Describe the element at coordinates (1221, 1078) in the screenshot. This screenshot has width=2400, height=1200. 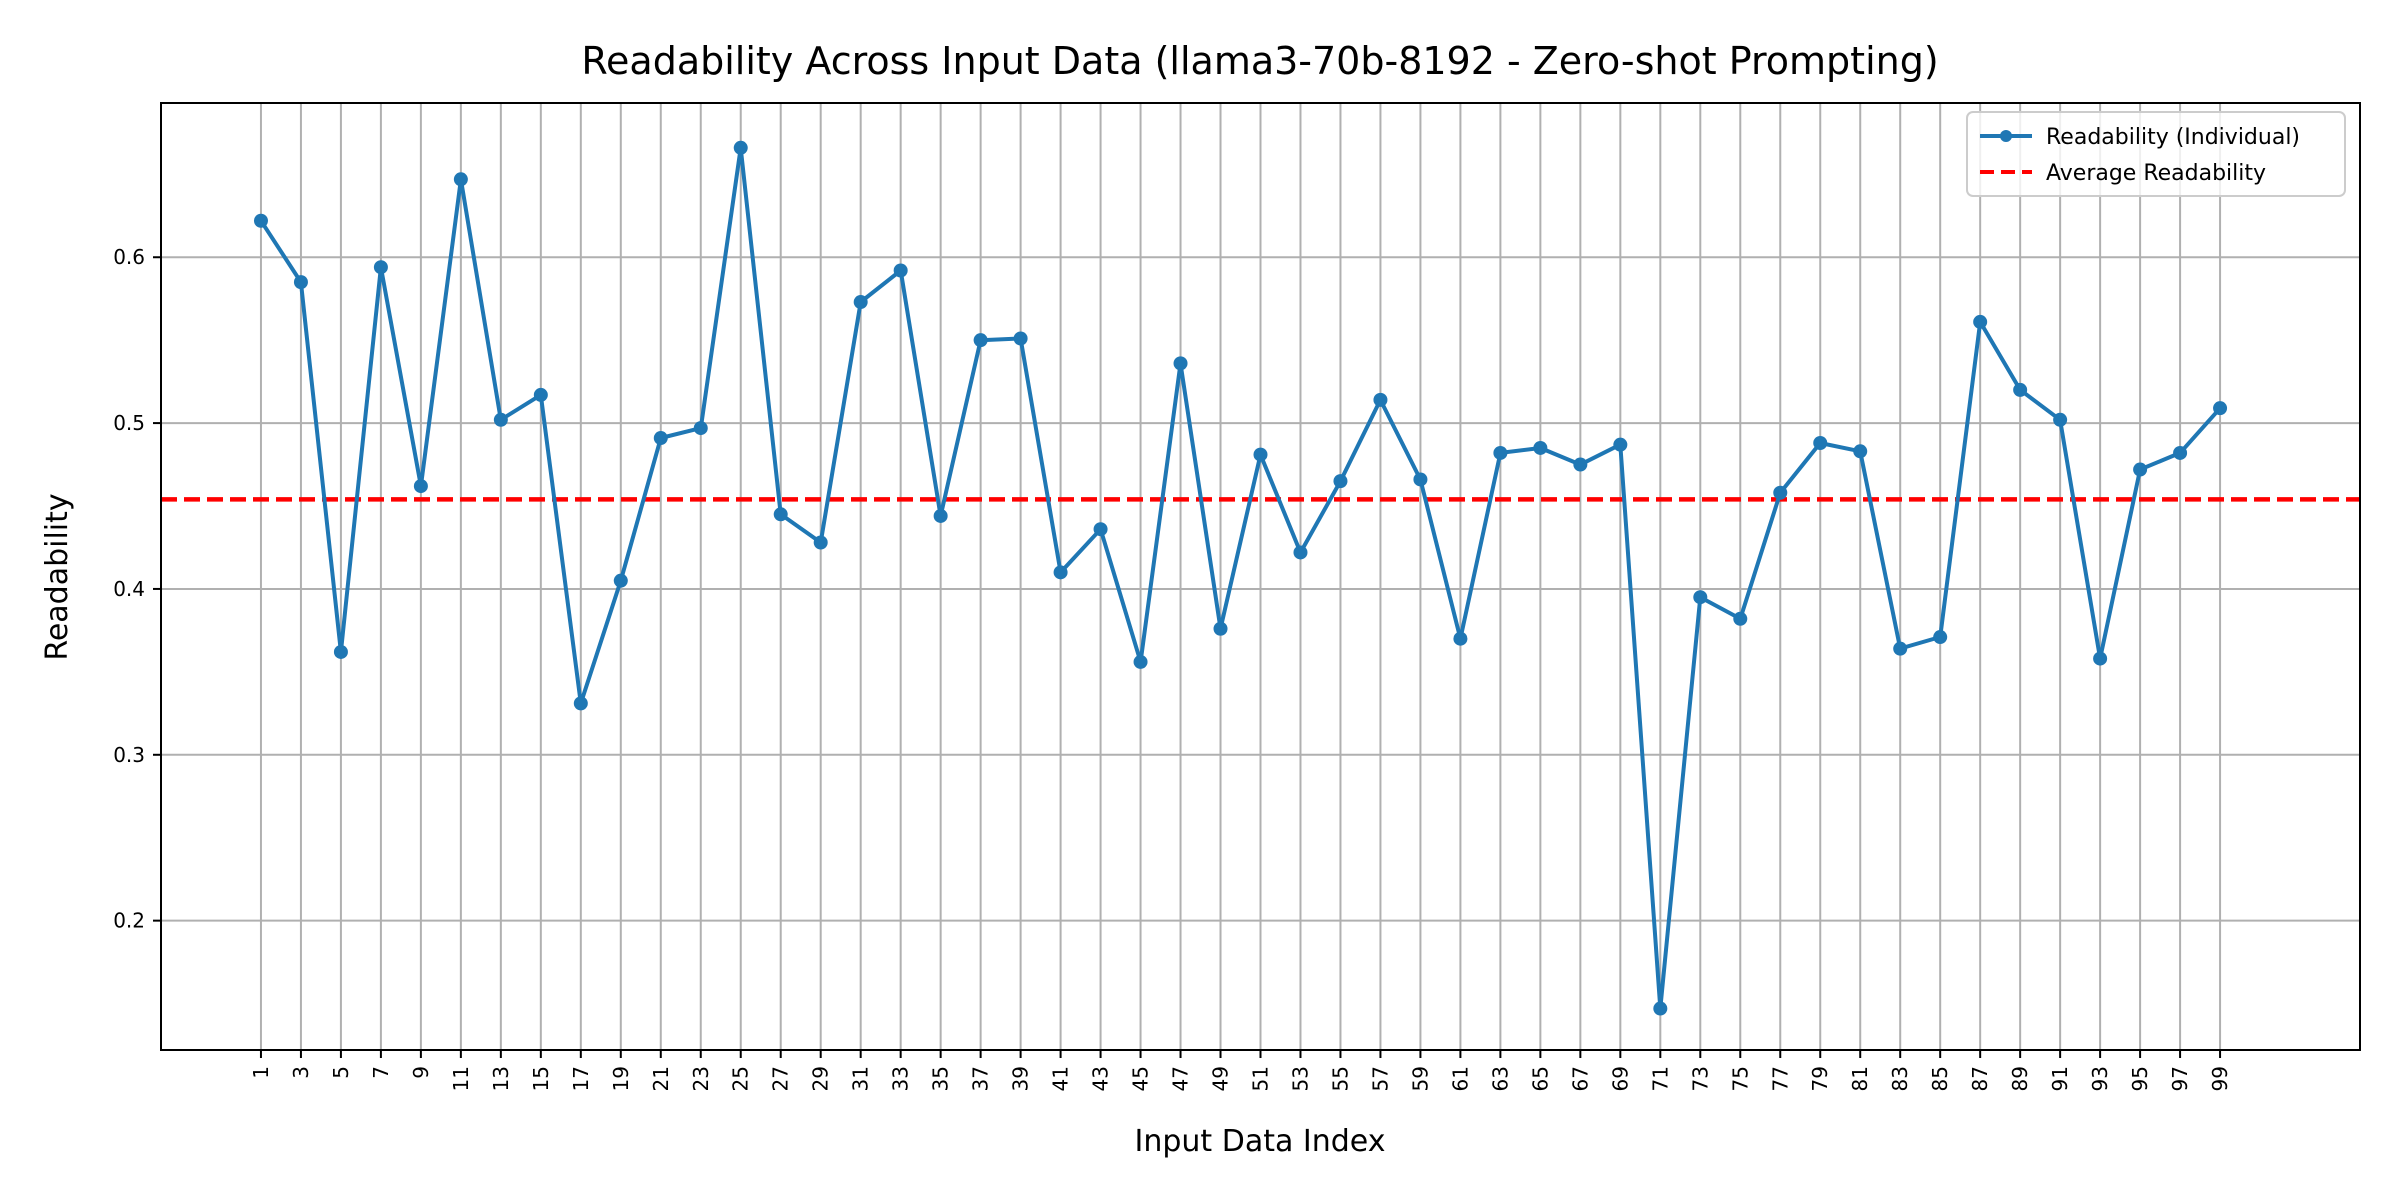
I see `x-tick-label: 49` at that location.